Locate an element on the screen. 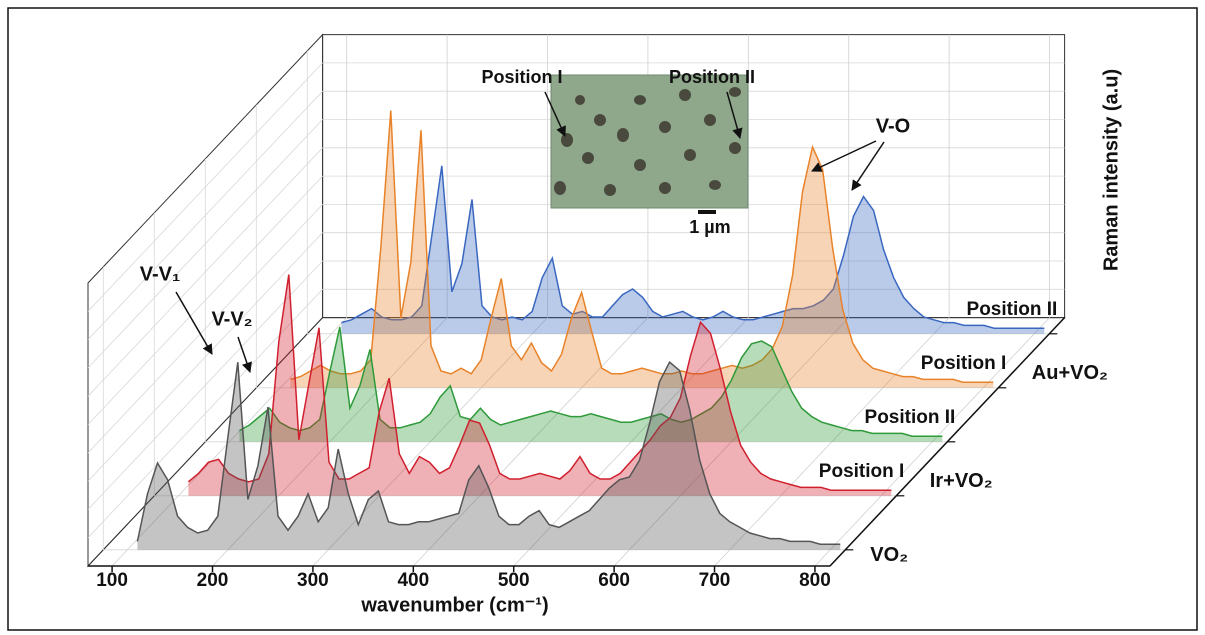 Image resolution: width=1205 pixels, height=635 pixels. x-tick-label: 700 is located at coordinates (715, 580).